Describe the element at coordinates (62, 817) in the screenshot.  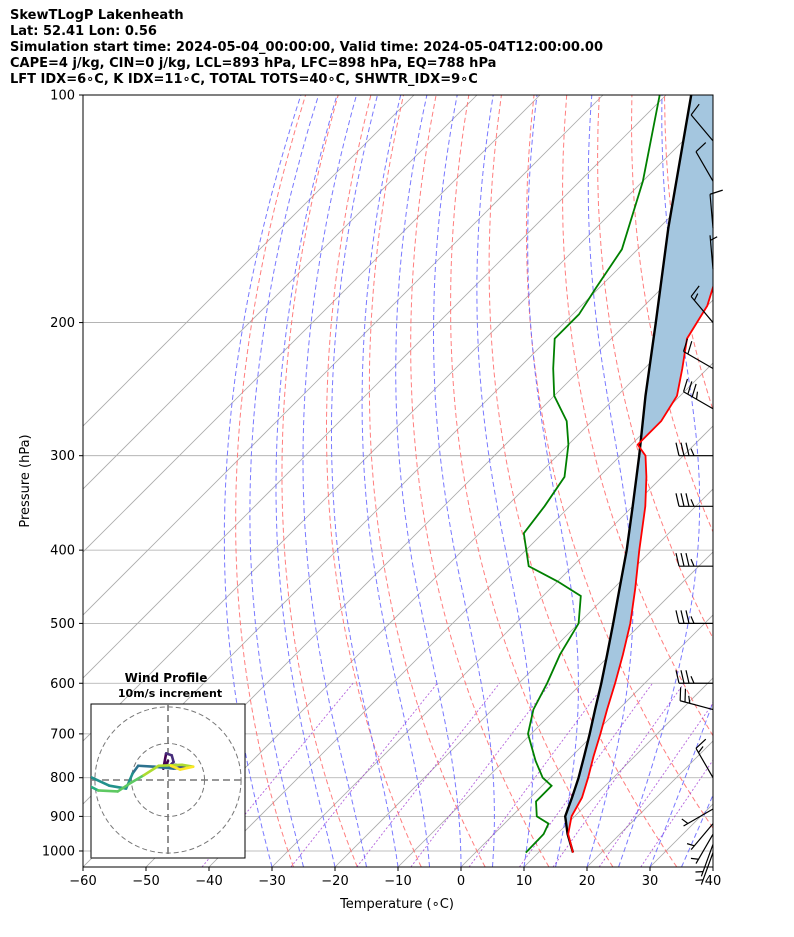
I see `y-tick-label: 900` at that location.